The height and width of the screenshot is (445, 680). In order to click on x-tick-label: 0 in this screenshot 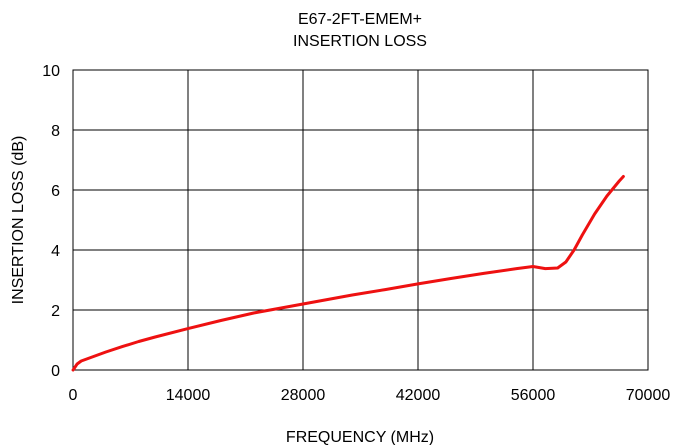, I will do `click(73, 395)`.